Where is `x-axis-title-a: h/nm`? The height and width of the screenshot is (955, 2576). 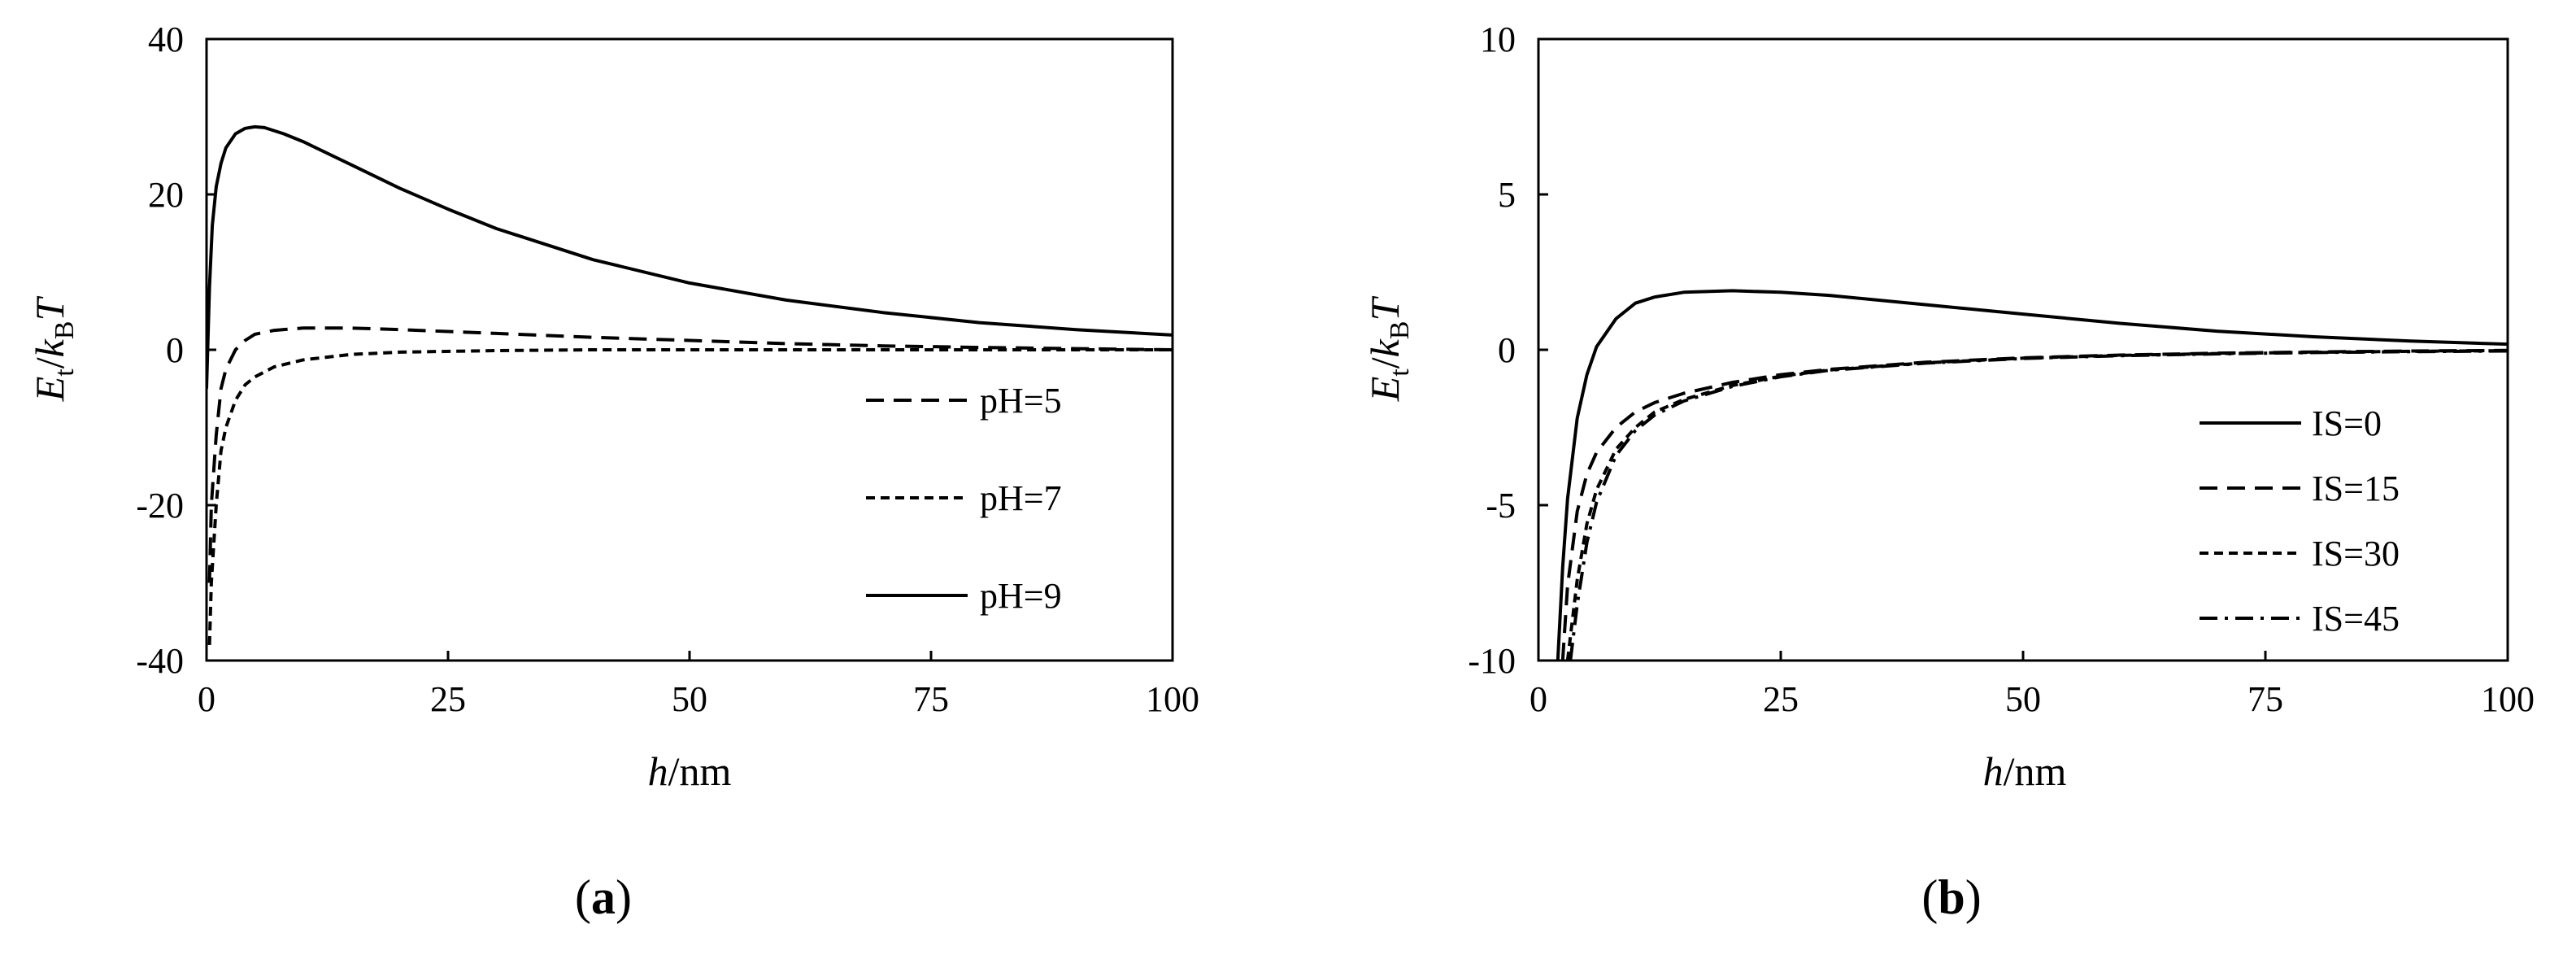
x-axis-title-a: h/nm is located at coordinates (690, 771).